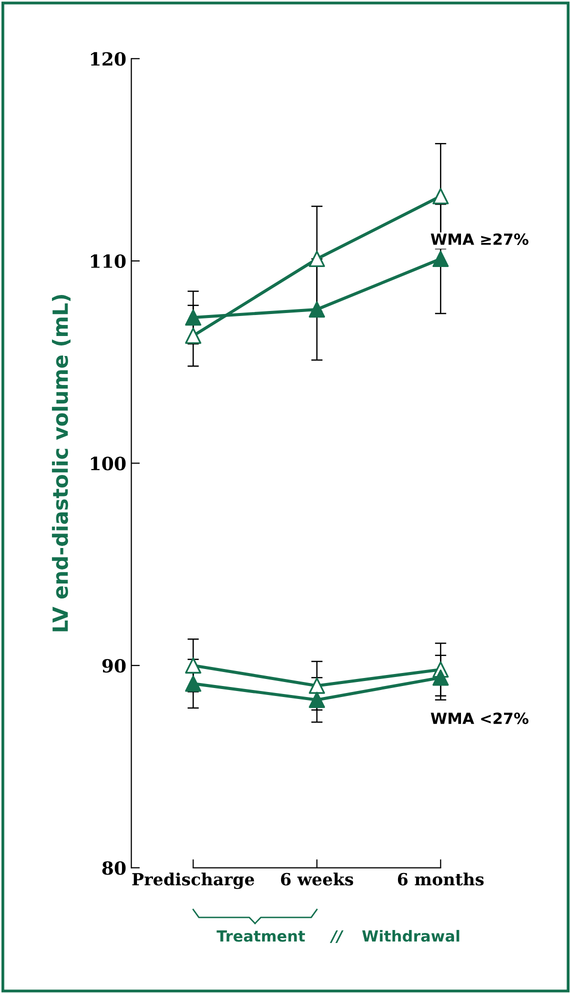 The width and height of the screenshot is (571, 994). I want to click on y-axis-title: LV end-diastolic volume (mL), so click(61, 463).